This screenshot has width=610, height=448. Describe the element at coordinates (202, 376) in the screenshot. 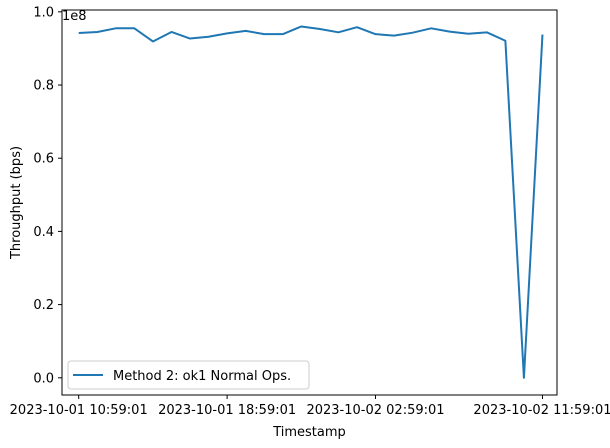

I see `legend-entry-label: Method 2: ok1 Normal Ops.` at that location.